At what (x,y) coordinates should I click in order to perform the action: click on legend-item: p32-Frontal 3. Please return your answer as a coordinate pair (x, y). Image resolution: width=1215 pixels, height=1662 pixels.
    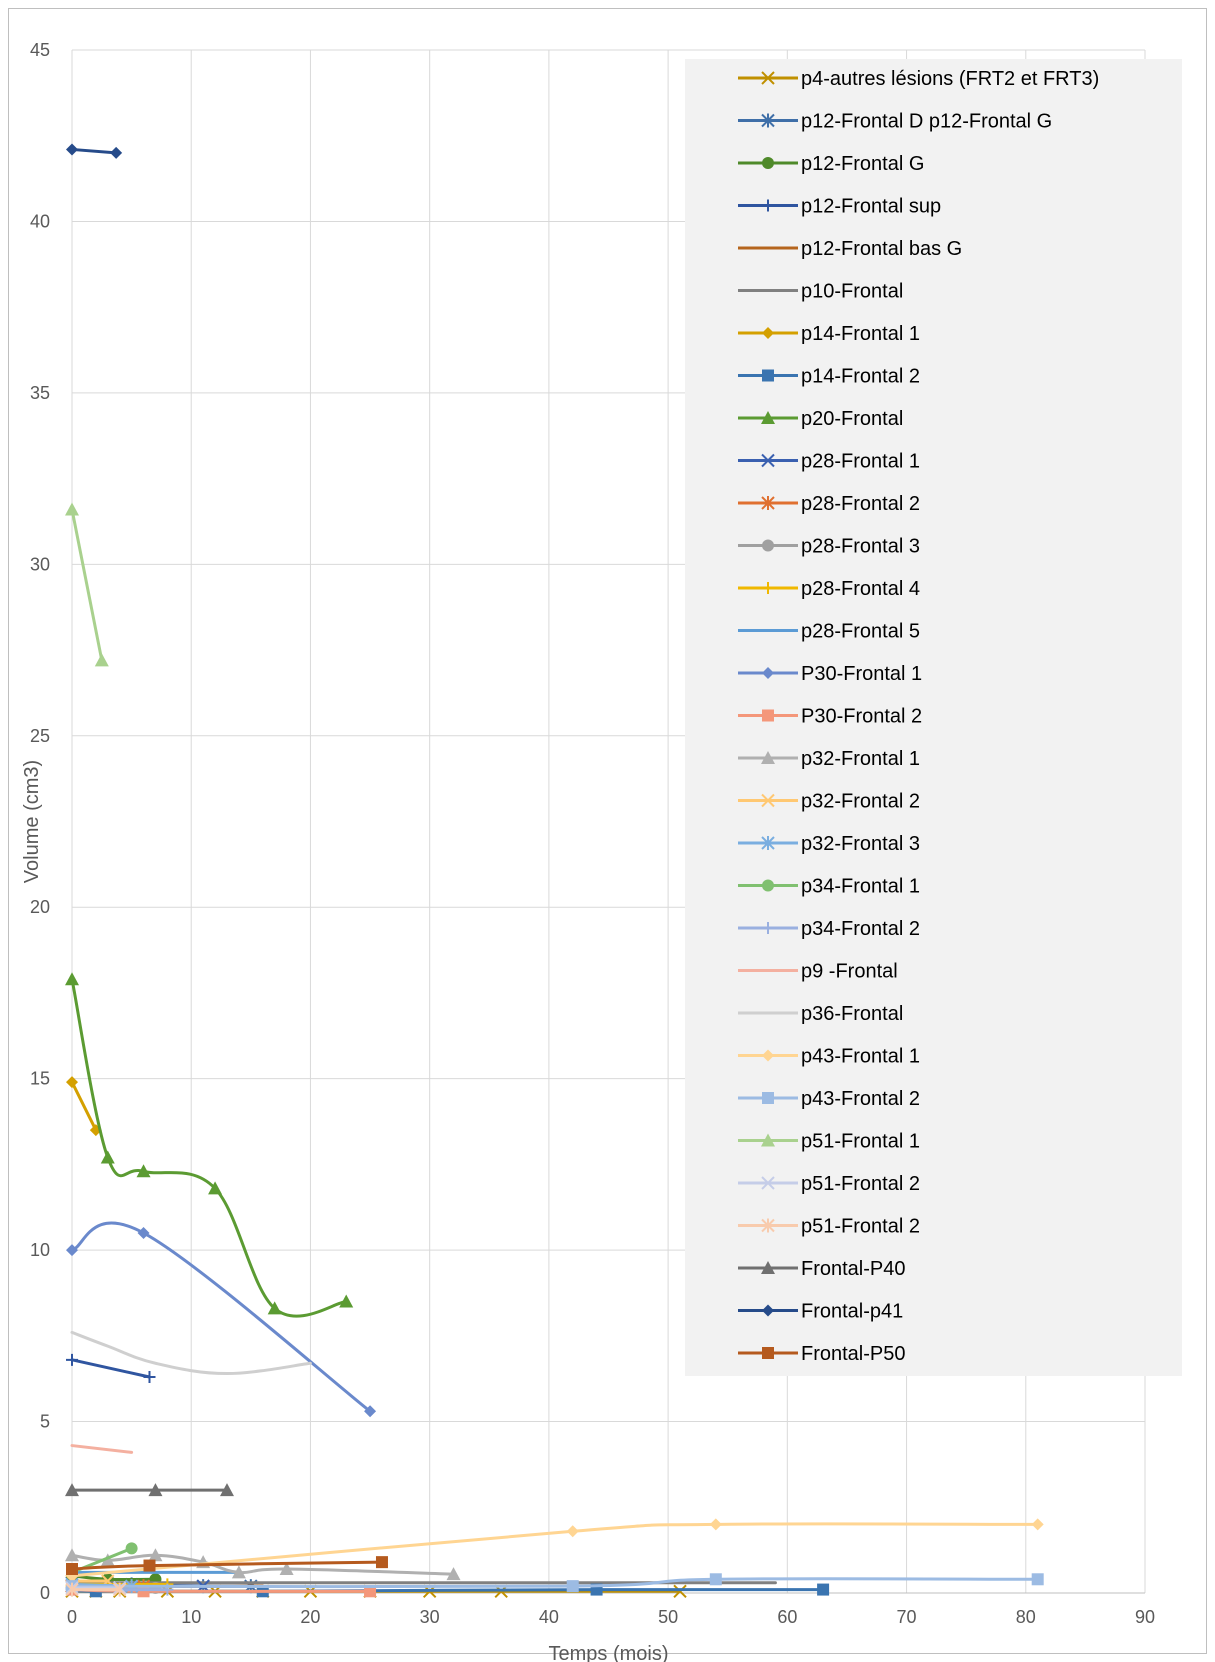
    Looking at the image, I should click on (829, 844).